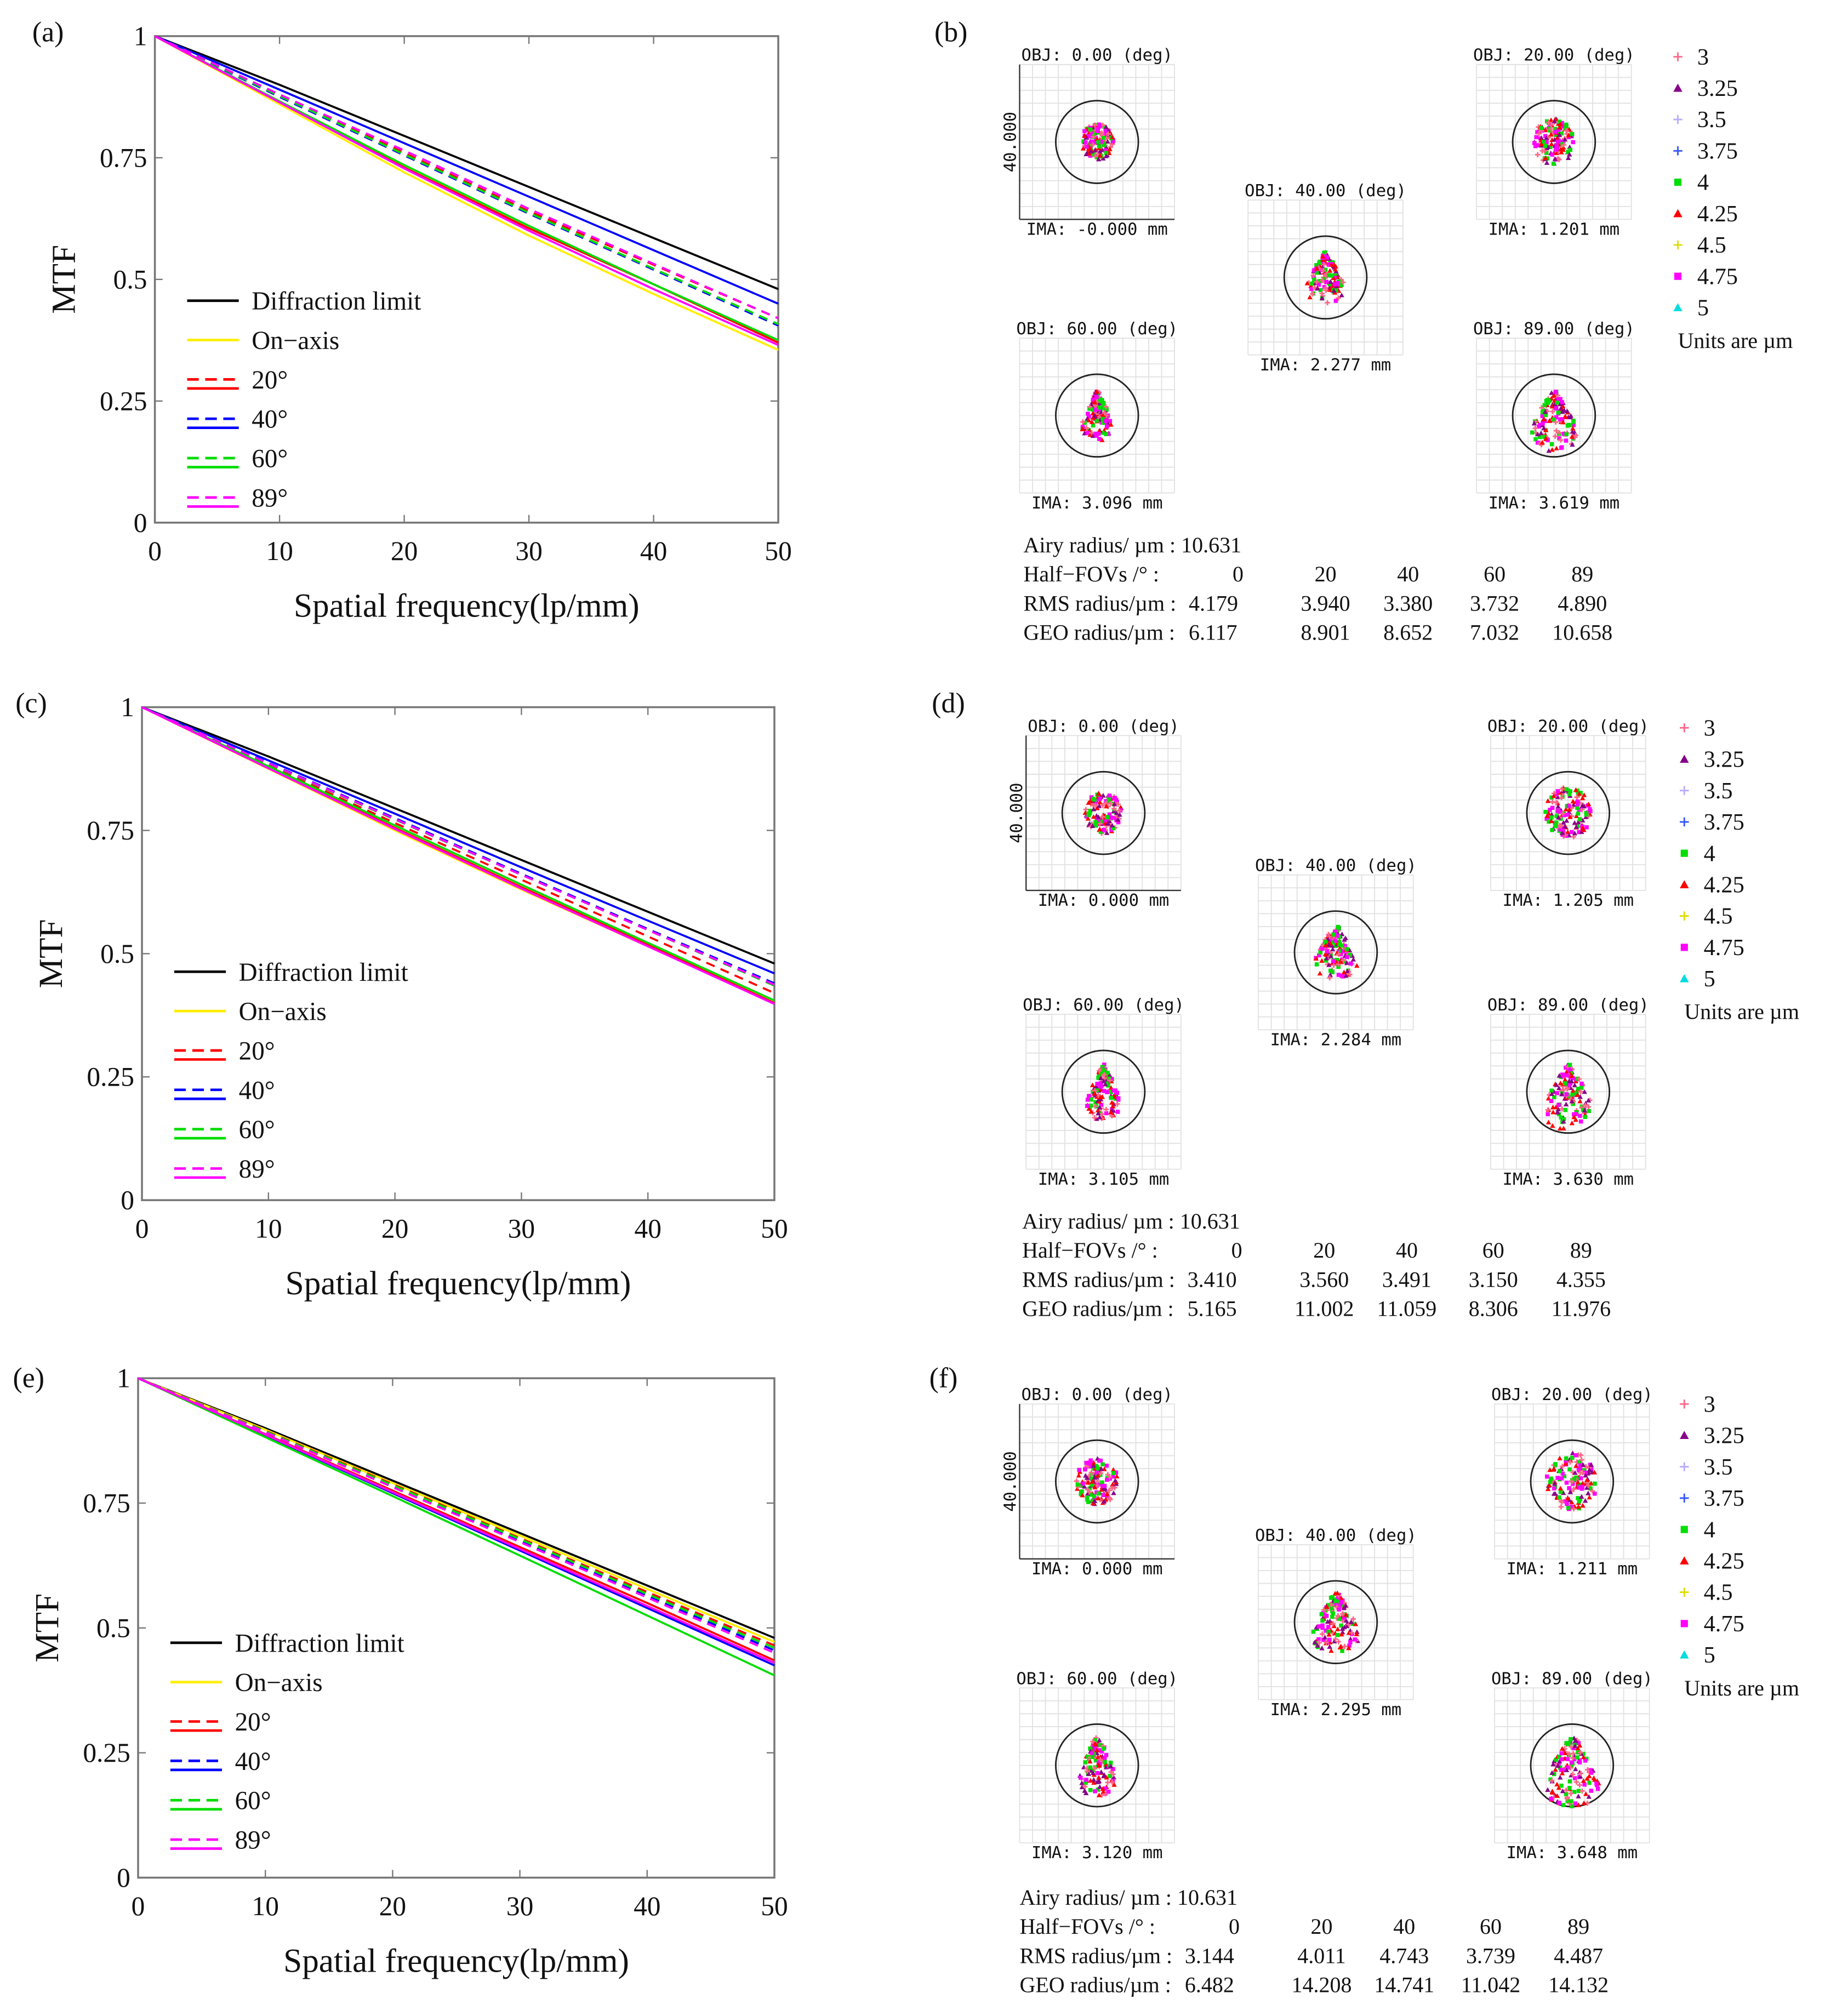 The width and height of the screenshot is (1825, 2016). I want to click on field-ima-label: IMA: 0.000 mm, so click(1104, 900).